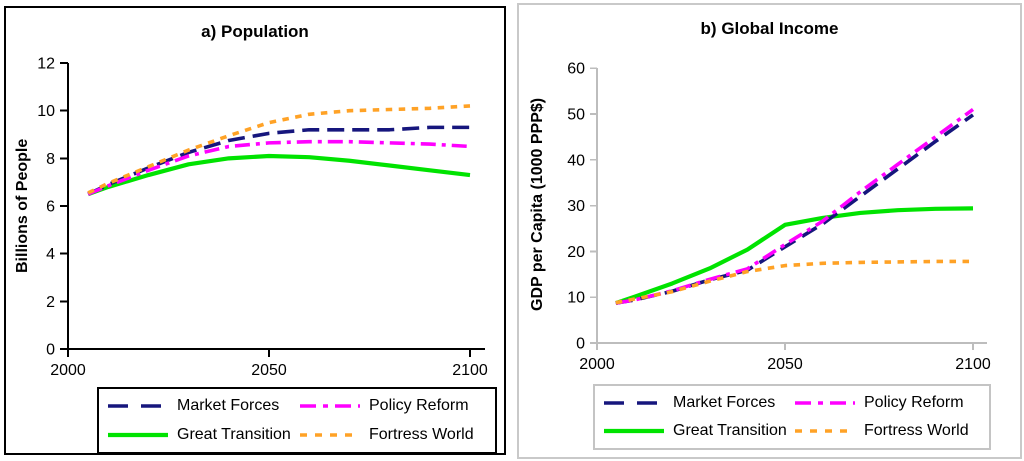  Describe the element at coordinates (576, 206) in the screenshot. I see `svg-text: 30` at that location.